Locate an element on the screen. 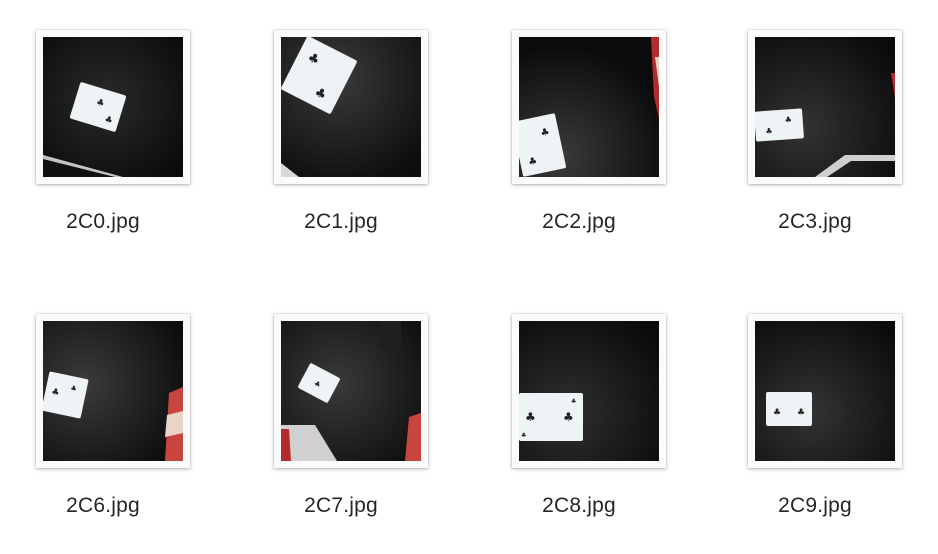  card-photo-icon: ♣ ♣ ♣ ♣ is located at coordinates (589, 391).